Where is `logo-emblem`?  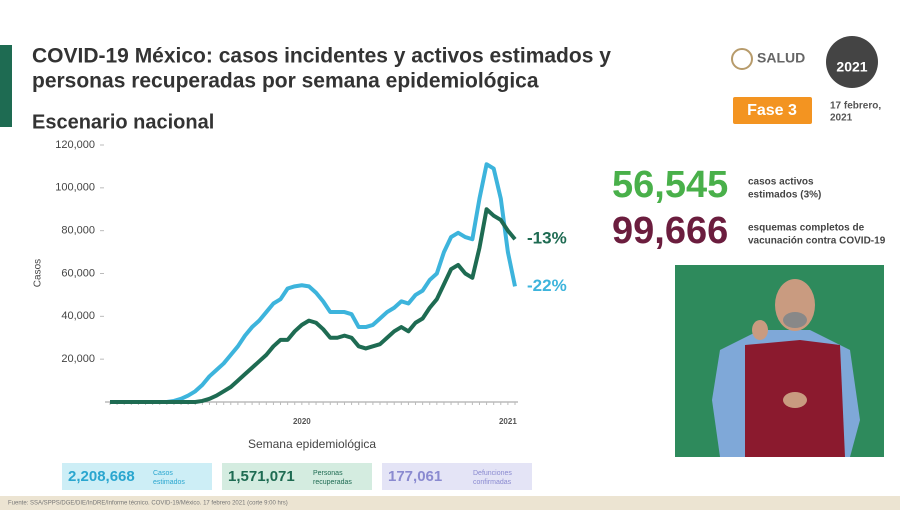 logo-emblem is located at coordinates (742, 59).